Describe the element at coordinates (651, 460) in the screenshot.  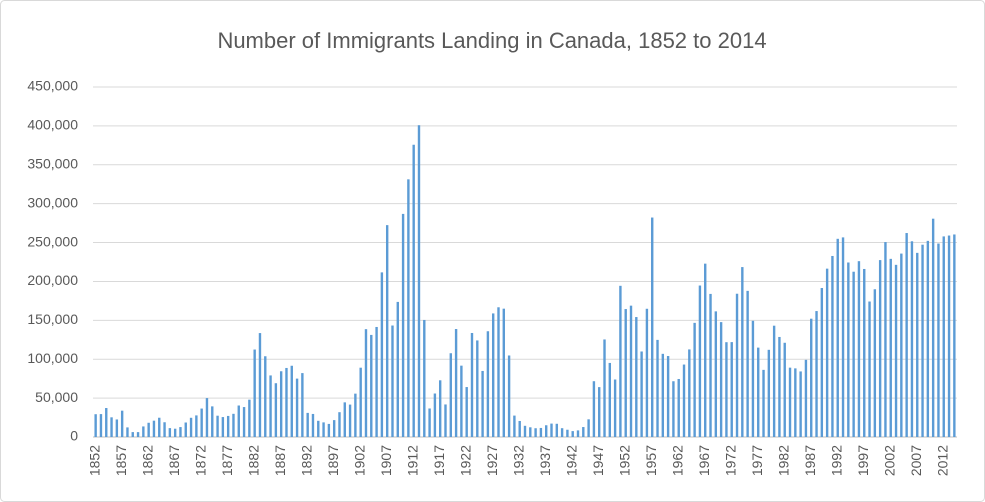
I see `x-tick-label: 1957` at that location.